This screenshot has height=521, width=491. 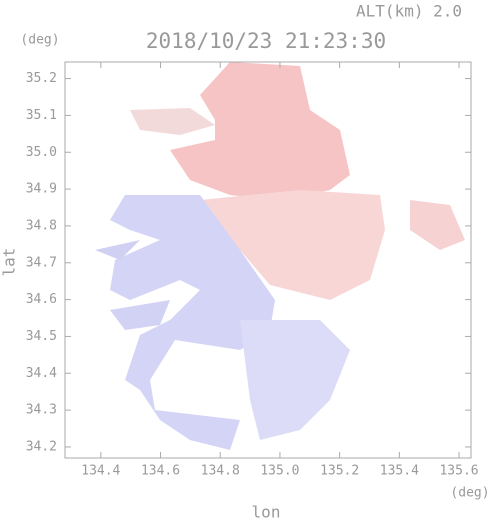 What do you see at coordinates (339, 471) in the screenshot?
I see `x-tick-label: 135.2` at bounding box center [339, 471].